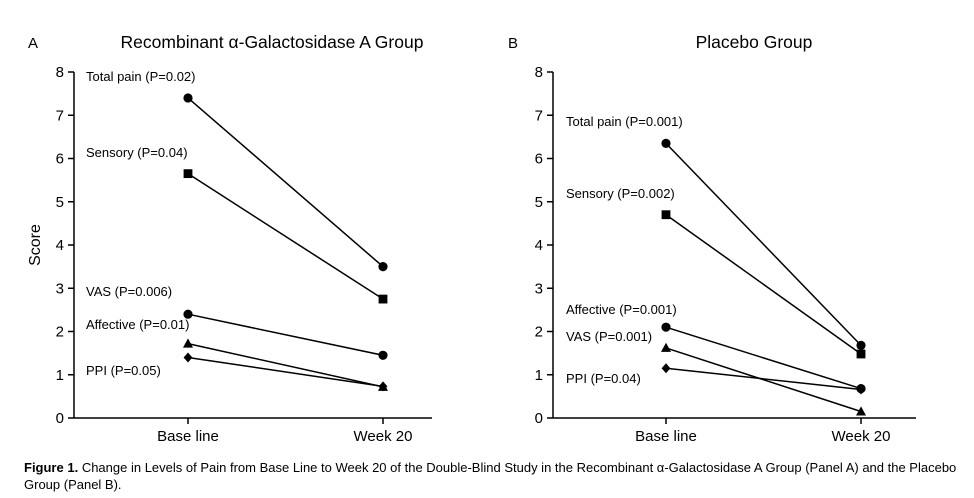  I want to click on panel-b-y-tick-label: 2, so click(539, 332).